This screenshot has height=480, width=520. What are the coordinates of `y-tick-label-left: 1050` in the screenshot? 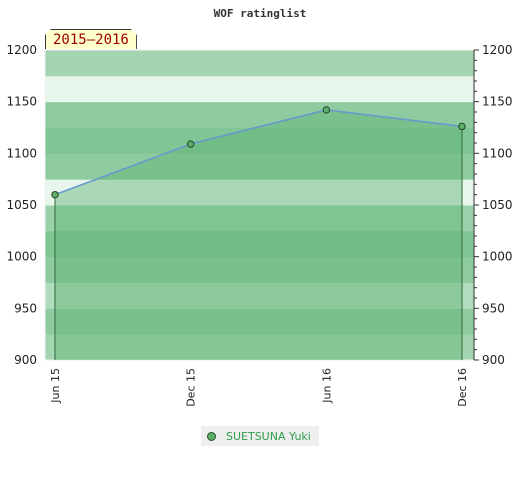 It's located at (21, 205).